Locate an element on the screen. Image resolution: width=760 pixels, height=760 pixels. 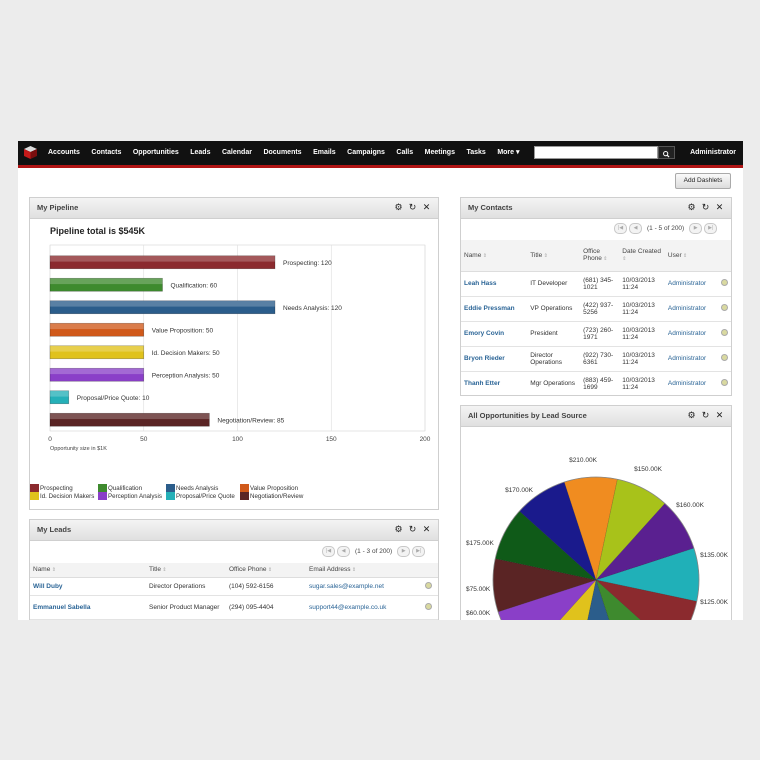
nav-item-meetings: Meetings is located at coordinates (439, 152).